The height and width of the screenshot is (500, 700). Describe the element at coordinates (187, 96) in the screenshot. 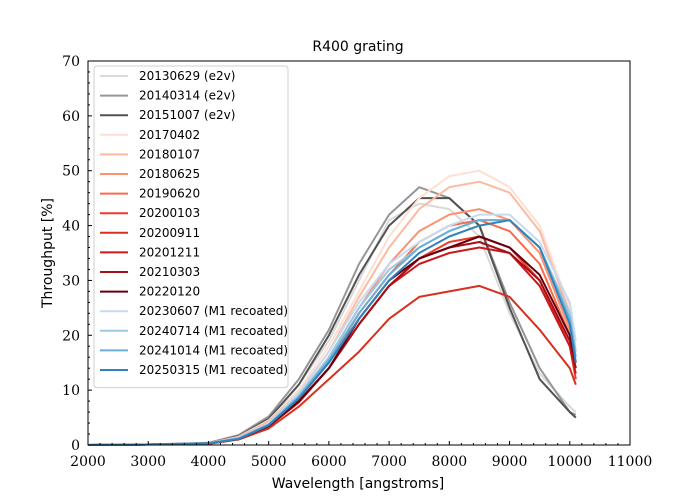

I see `legend-label: 20140314 (e2v)` at that location.